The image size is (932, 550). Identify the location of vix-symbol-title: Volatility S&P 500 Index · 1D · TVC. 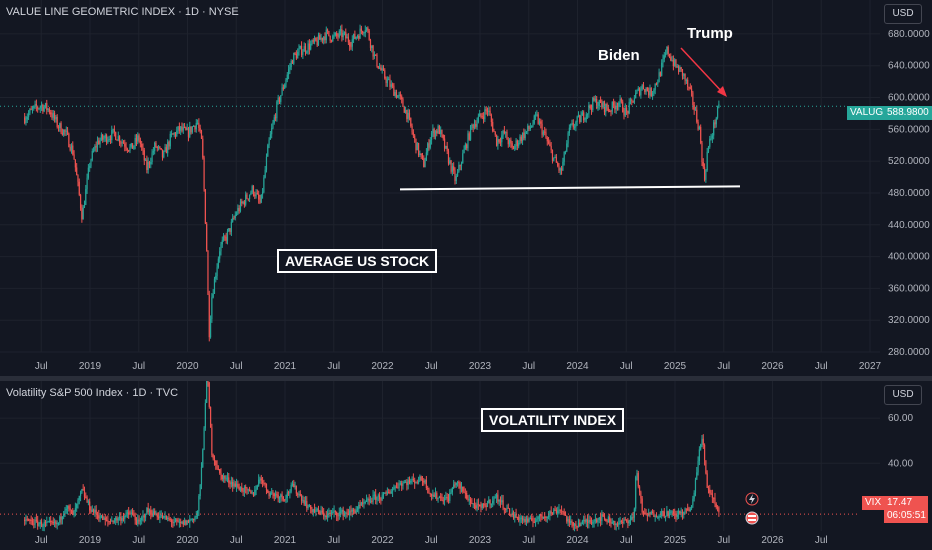
(92, 393).